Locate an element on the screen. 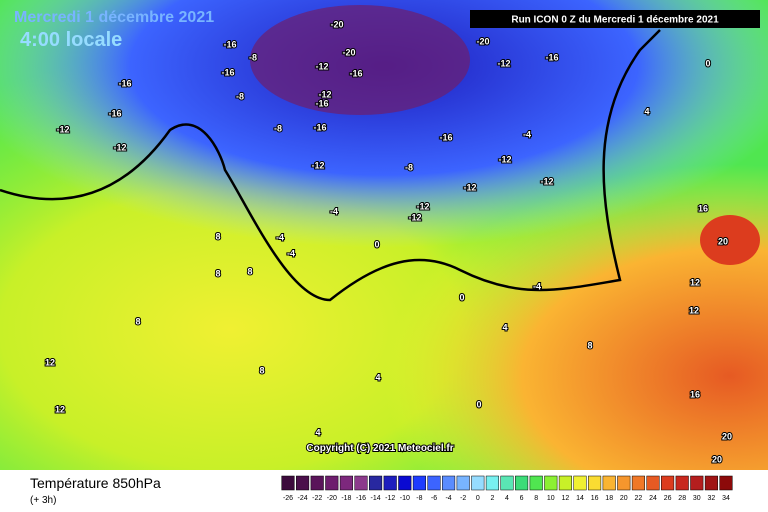 The width and height of the screenshot is (768, 512). colorbar-tick: 12 is located at coordinates (566, 498).